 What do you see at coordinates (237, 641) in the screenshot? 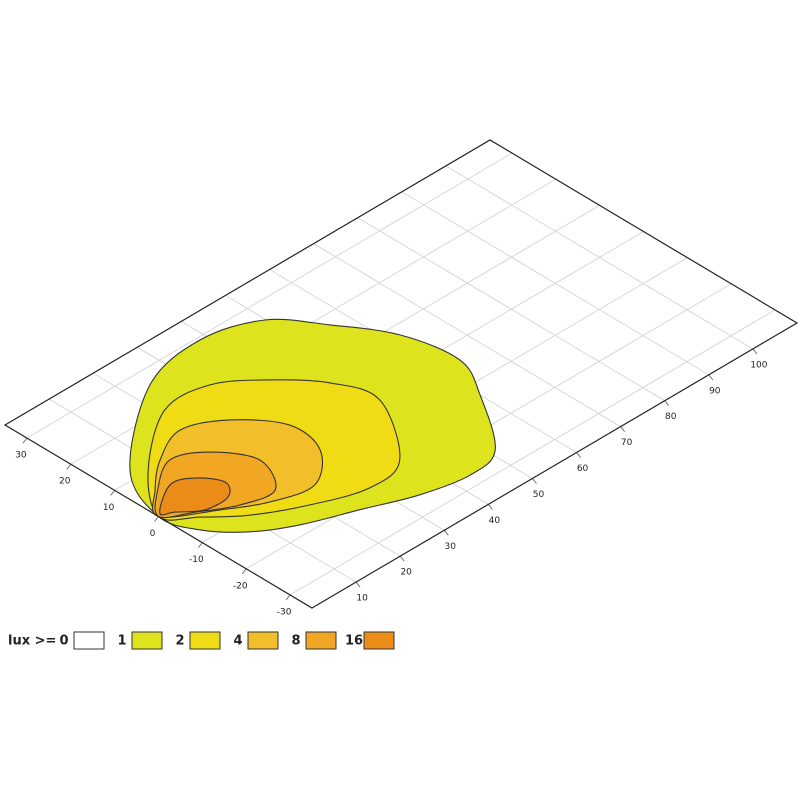
I see `legend-label: 4` at bounding box center [237, 641].